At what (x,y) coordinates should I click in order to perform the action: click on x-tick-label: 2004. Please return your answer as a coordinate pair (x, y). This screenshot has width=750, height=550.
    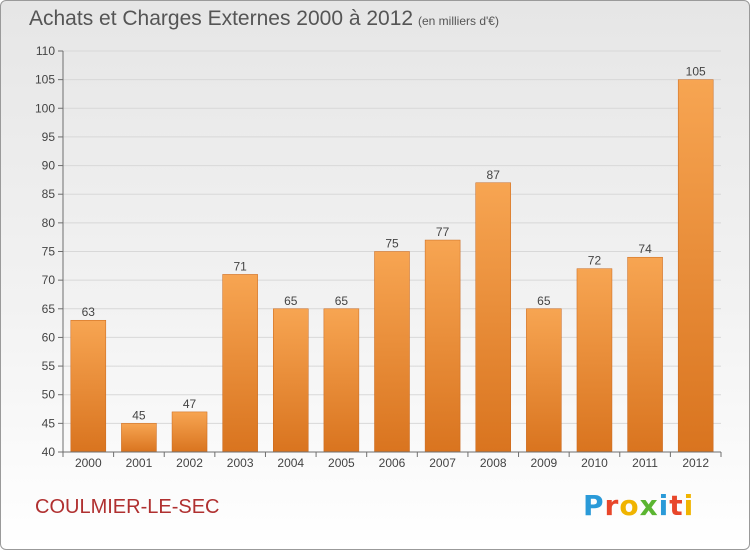
    Looking at the image, I should click on (290, 463).